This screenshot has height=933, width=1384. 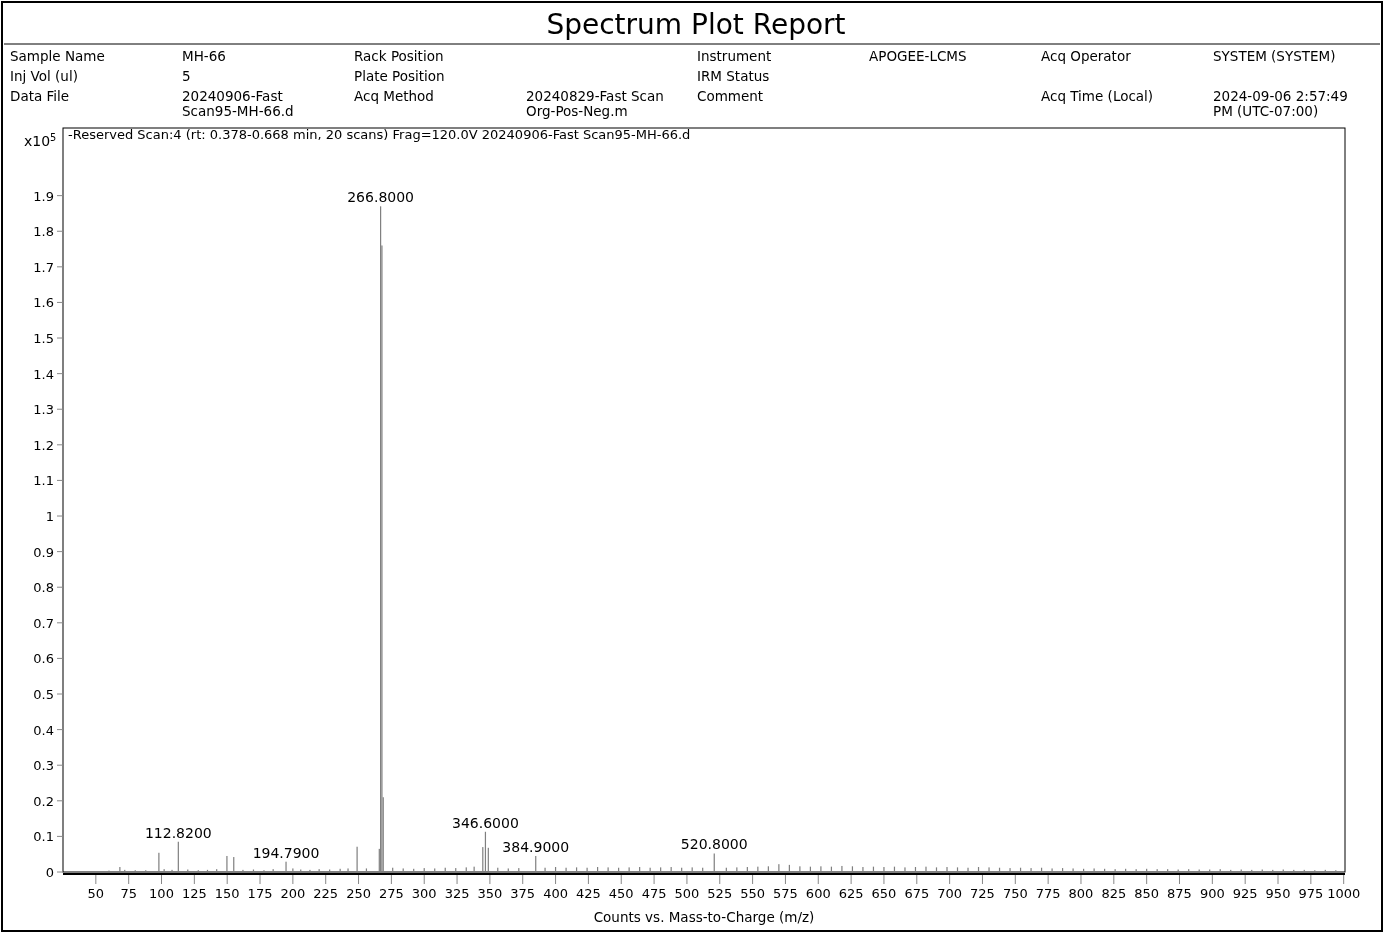 I want to click on x-tick-label: 525, so click(x=720, y=893).